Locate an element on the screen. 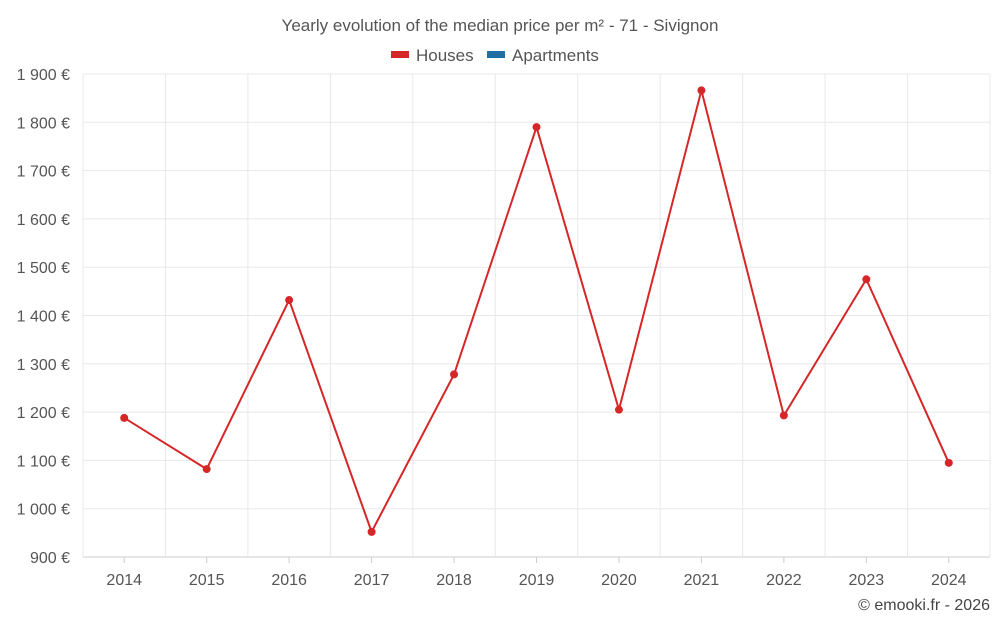 The image size is (1000, 625). y-tick-label: 1 000 € is located at coordinates (43, 510).